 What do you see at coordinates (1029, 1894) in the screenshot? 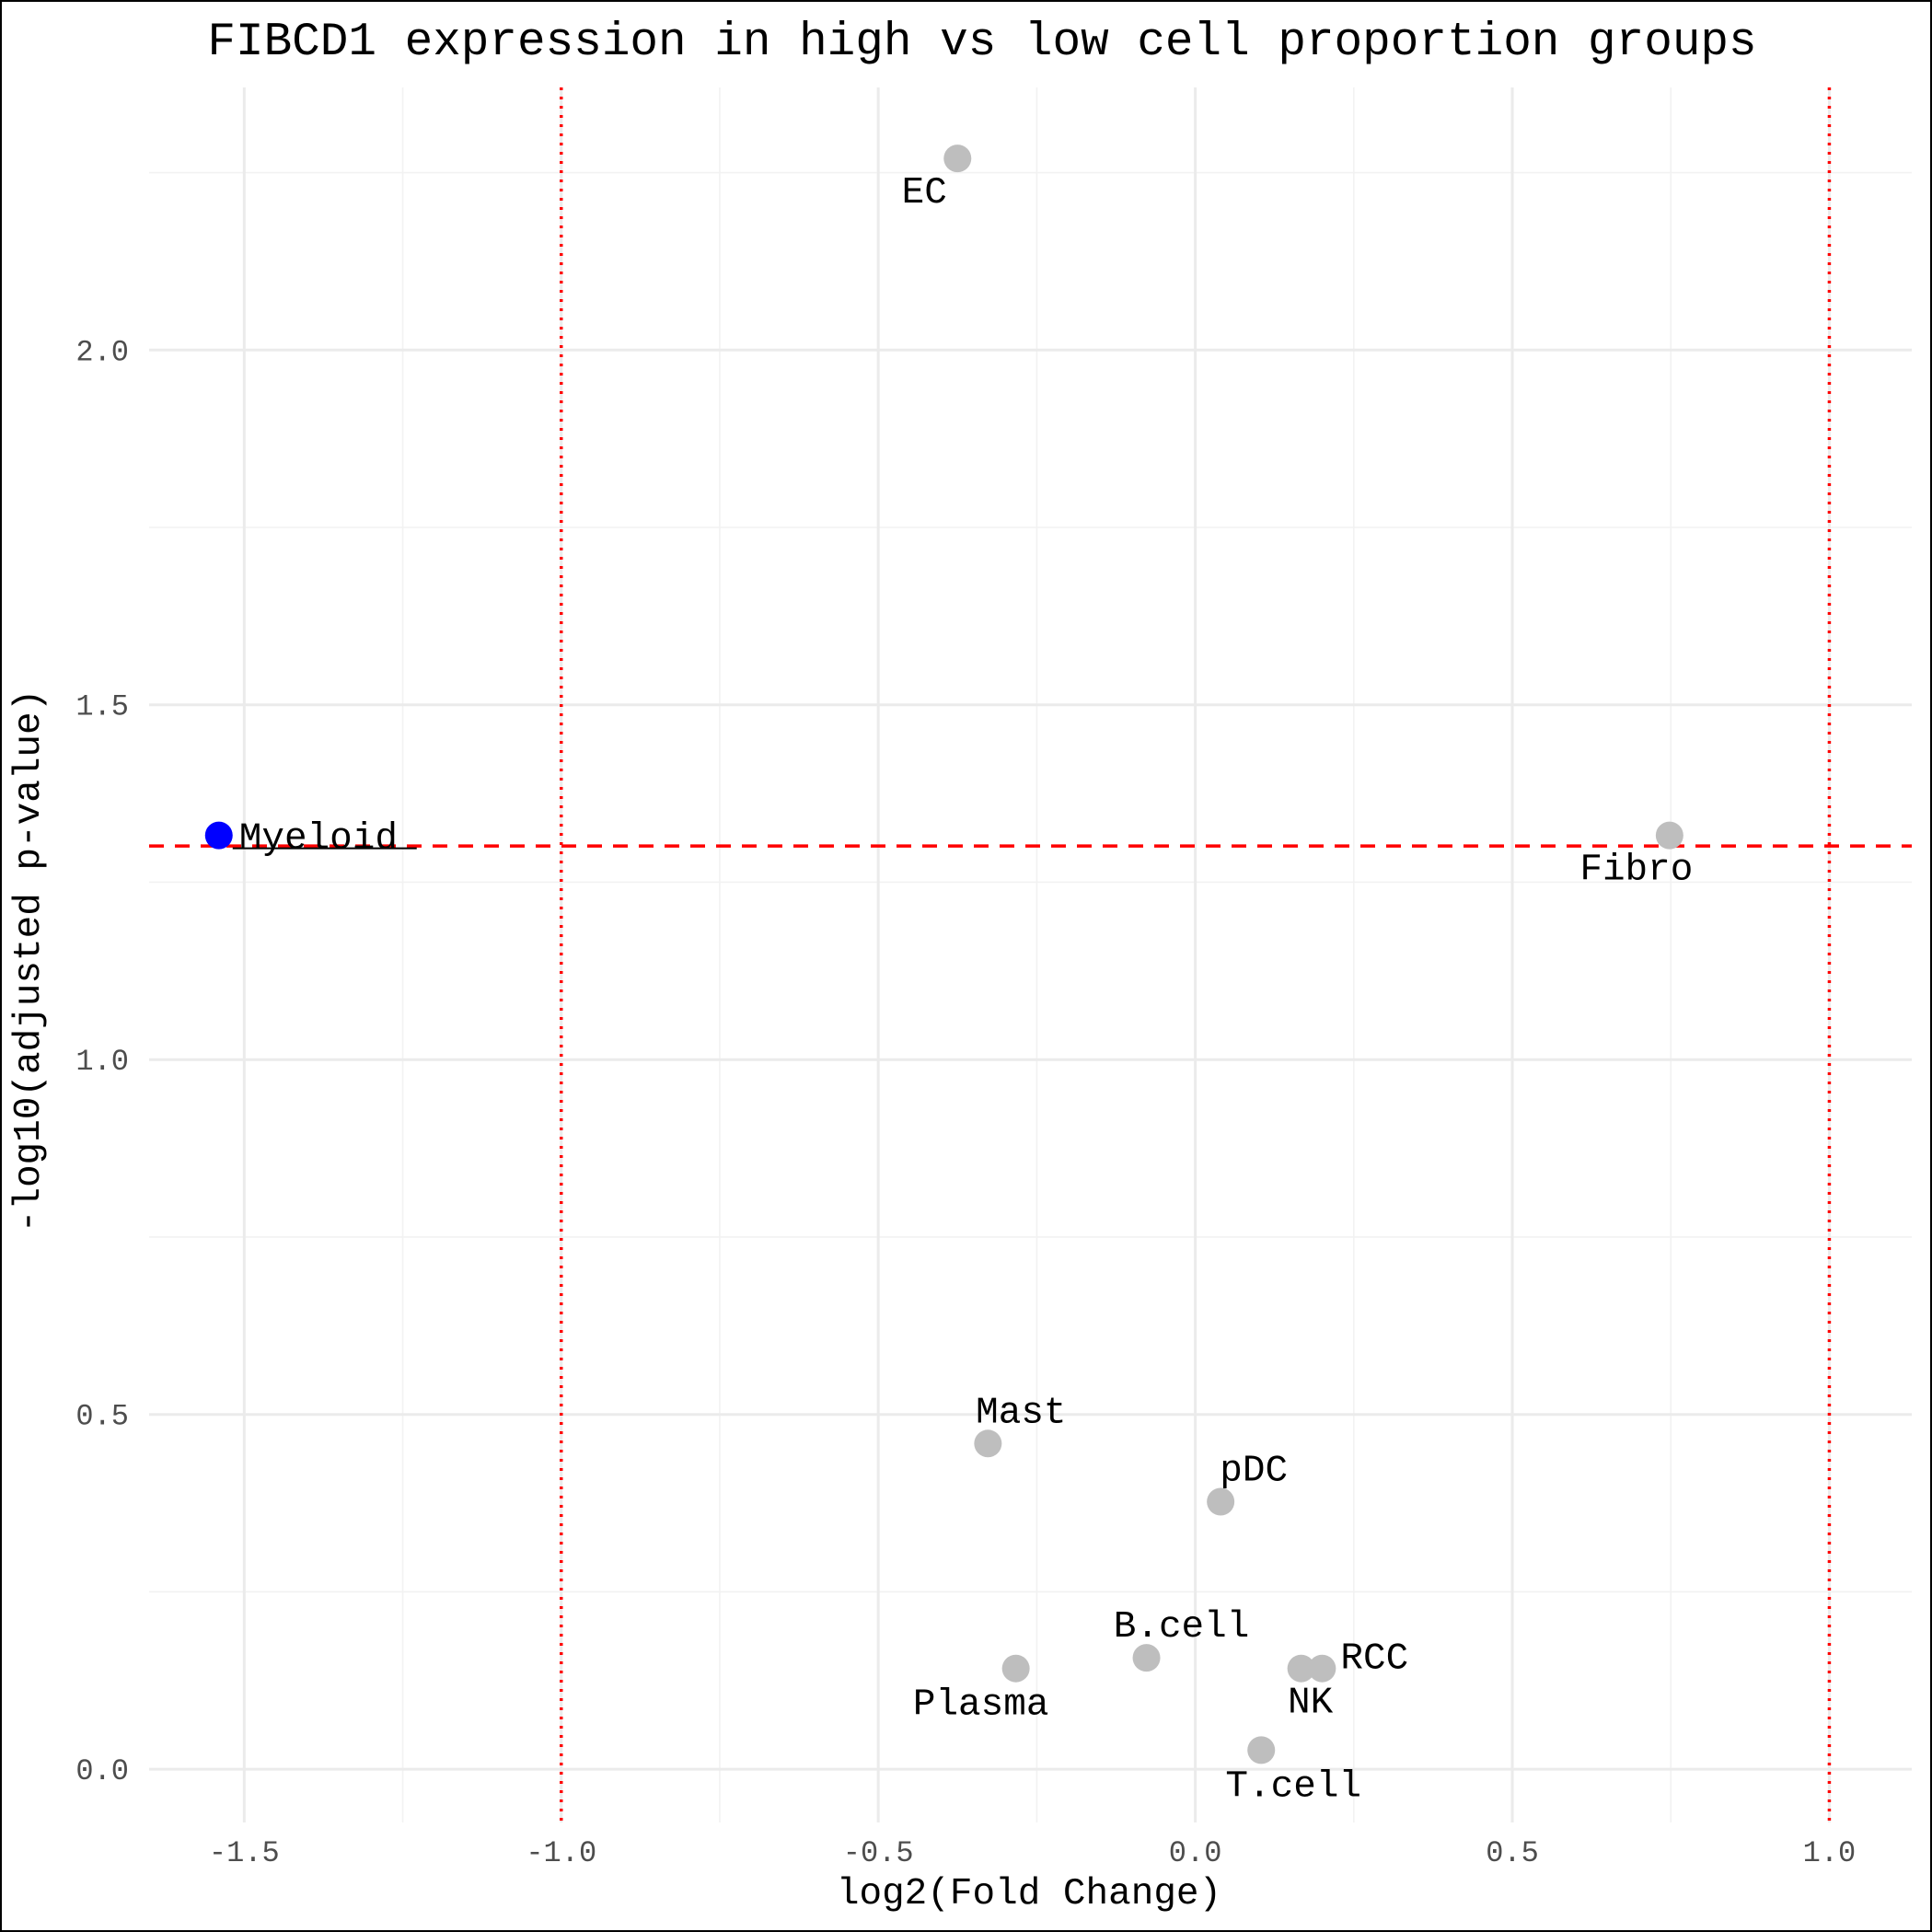
I see `x-axis-title: log2(Fold Change)` at bounding box center [1029, 1894].